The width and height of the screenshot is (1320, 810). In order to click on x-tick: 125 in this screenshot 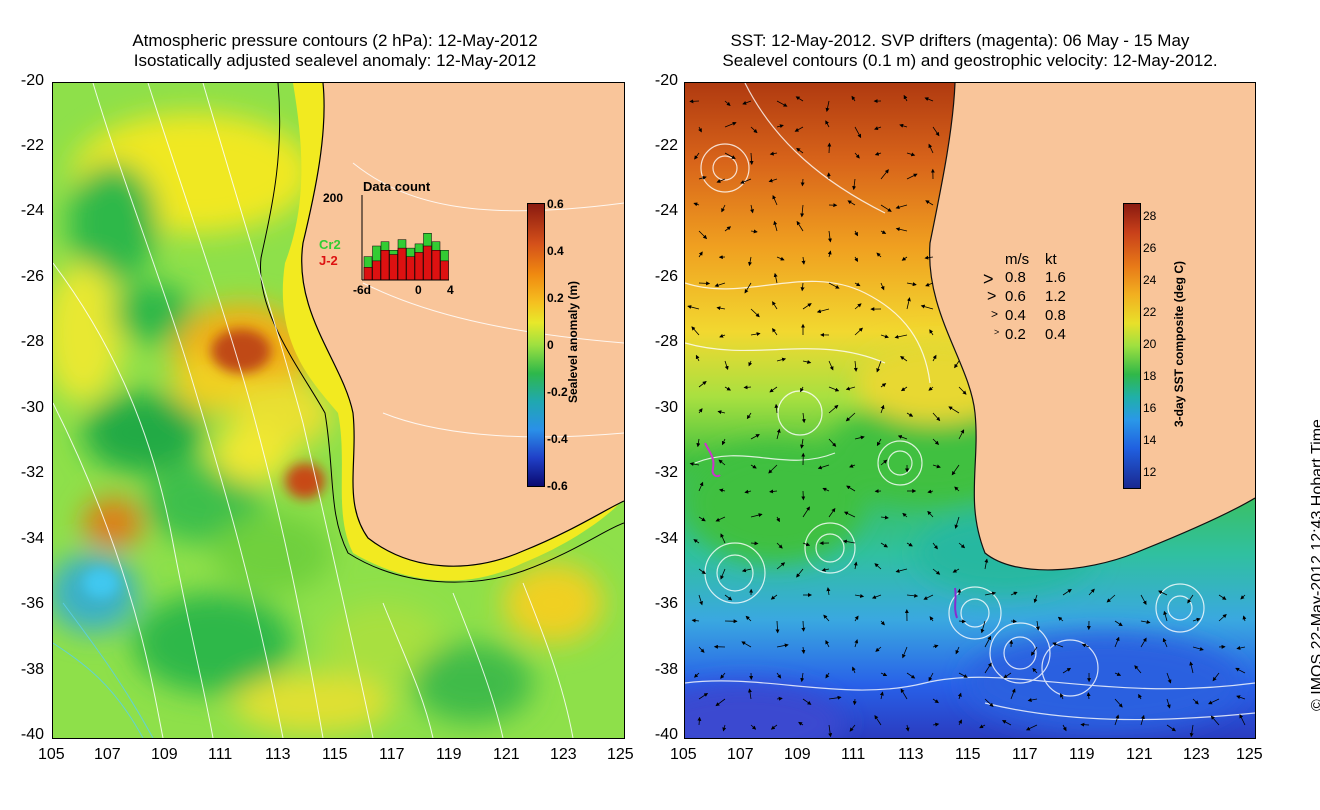, I will do `click(620, 754)`.